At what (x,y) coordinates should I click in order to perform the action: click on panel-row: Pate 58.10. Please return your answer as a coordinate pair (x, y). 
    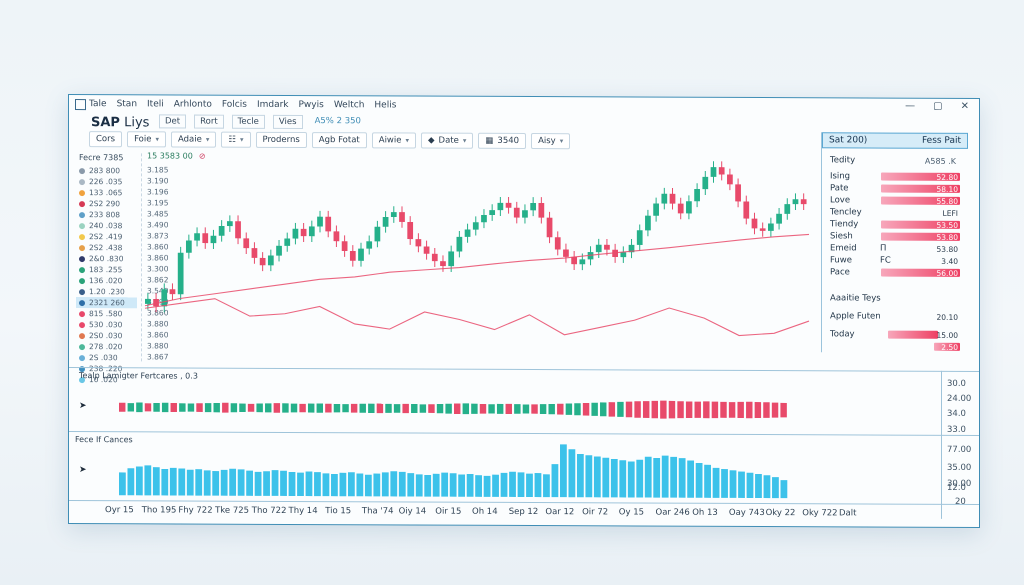
    Looking at the image, I should click on (895, 188).